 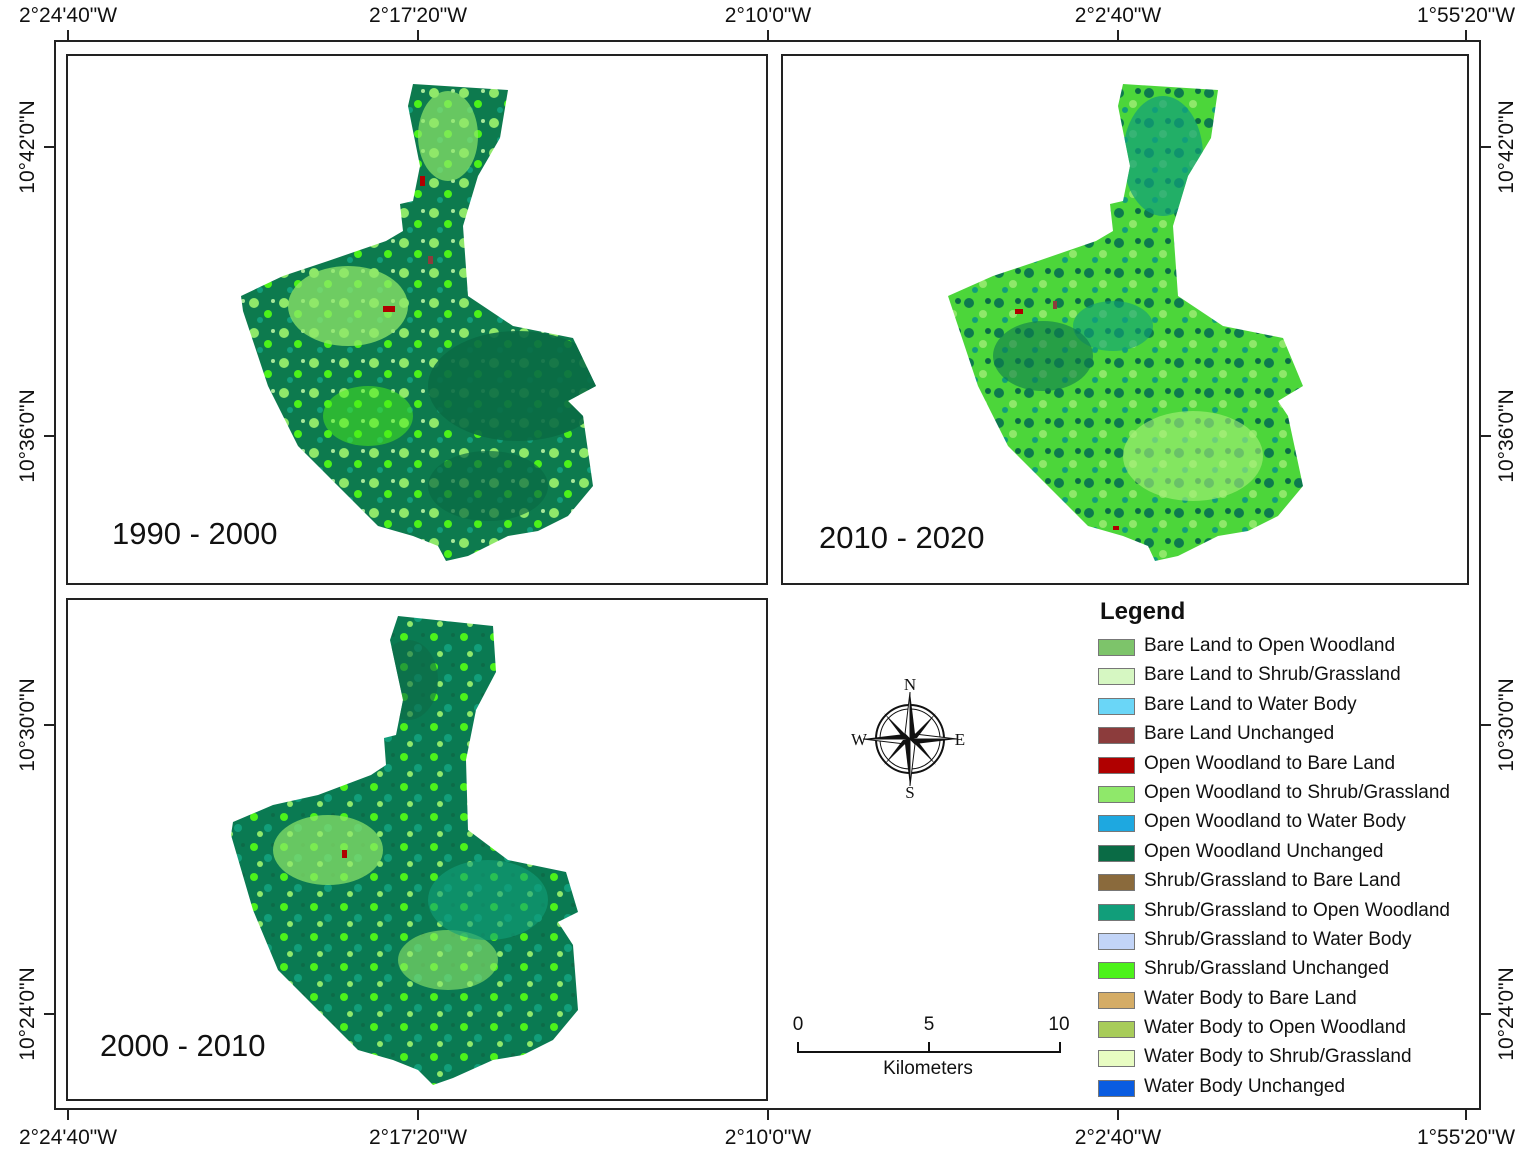 I want to click on legend-item: Water Body to Open Woodland, so click(x=1298, y=1030).